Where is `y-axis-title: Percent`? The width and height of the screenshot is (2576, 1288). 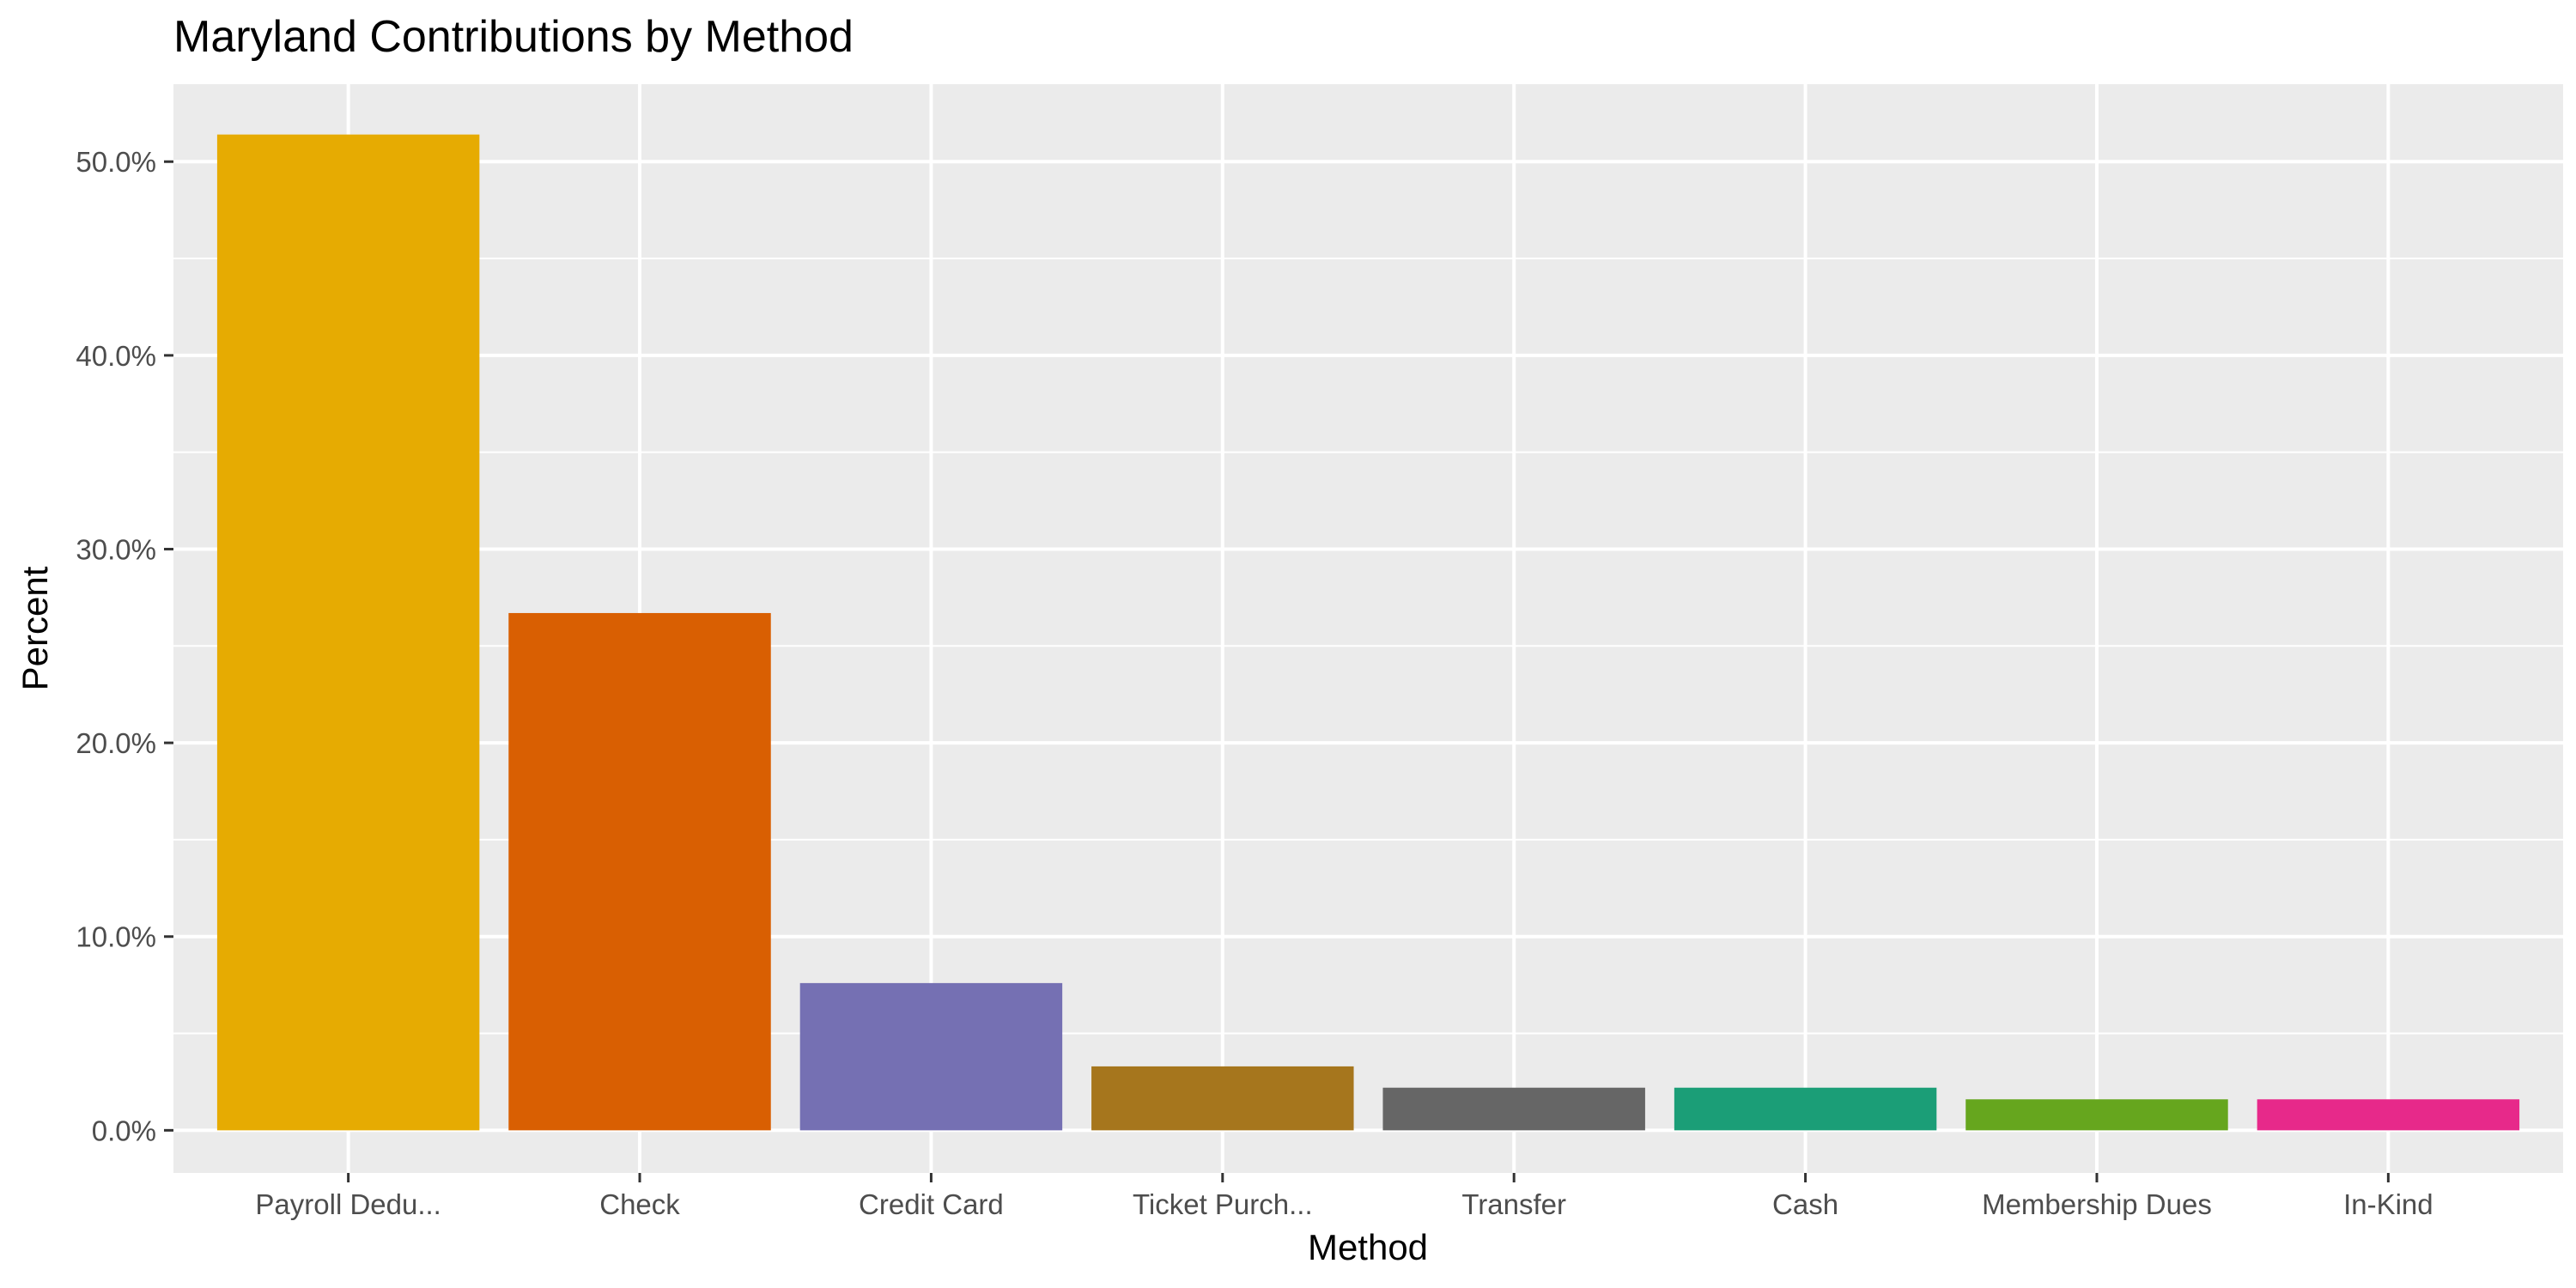
y-axis-title: Percent is located at coordinates (35, 628).